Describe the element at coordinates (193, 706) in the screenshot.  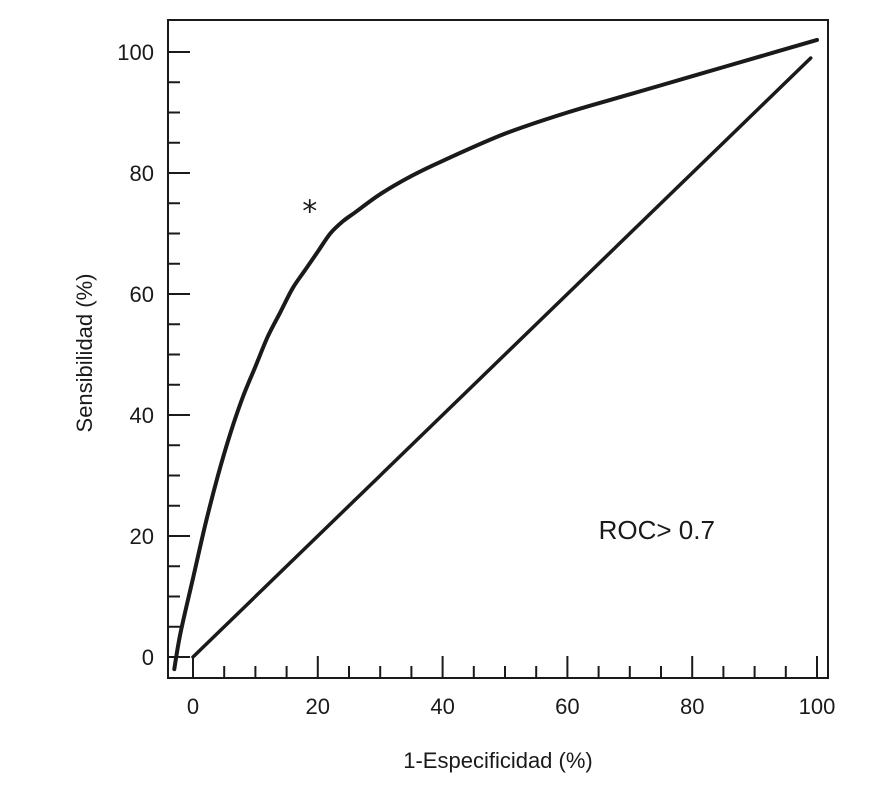
I see `x-tick-label: 0` at that location.